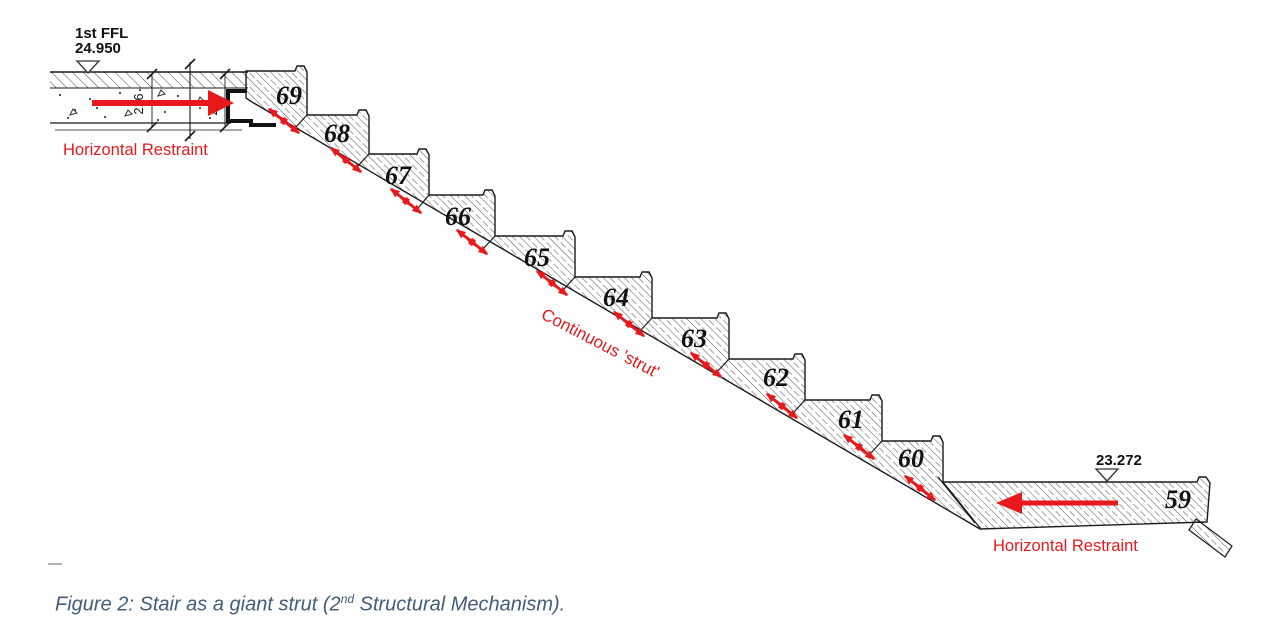 This screenshot has height=634, width=1281. I want to click on step-number-65: 65, so click(537, 257).